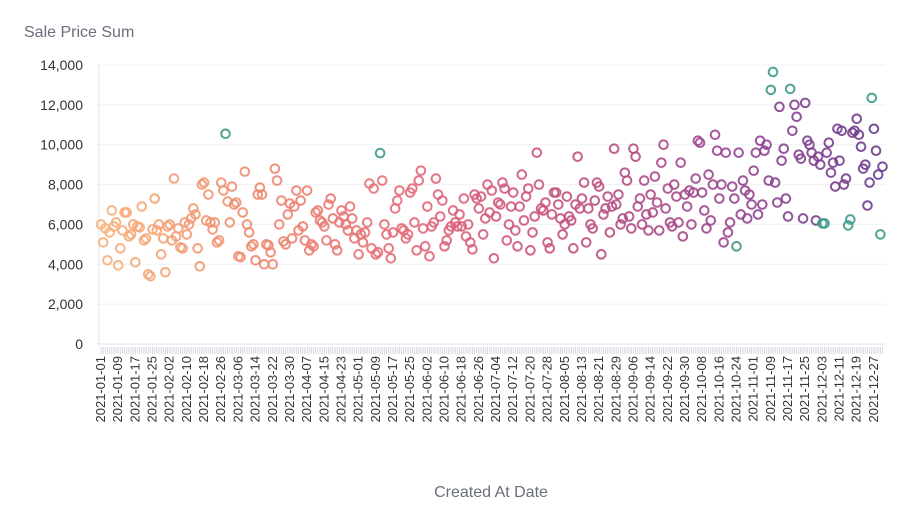 This screenshot has width=918, height=505. What do you see at coordinates (340, 389) in the screenshot?
I see `x-tick-label: 2021-04-23` at bounding box center [340, 389].